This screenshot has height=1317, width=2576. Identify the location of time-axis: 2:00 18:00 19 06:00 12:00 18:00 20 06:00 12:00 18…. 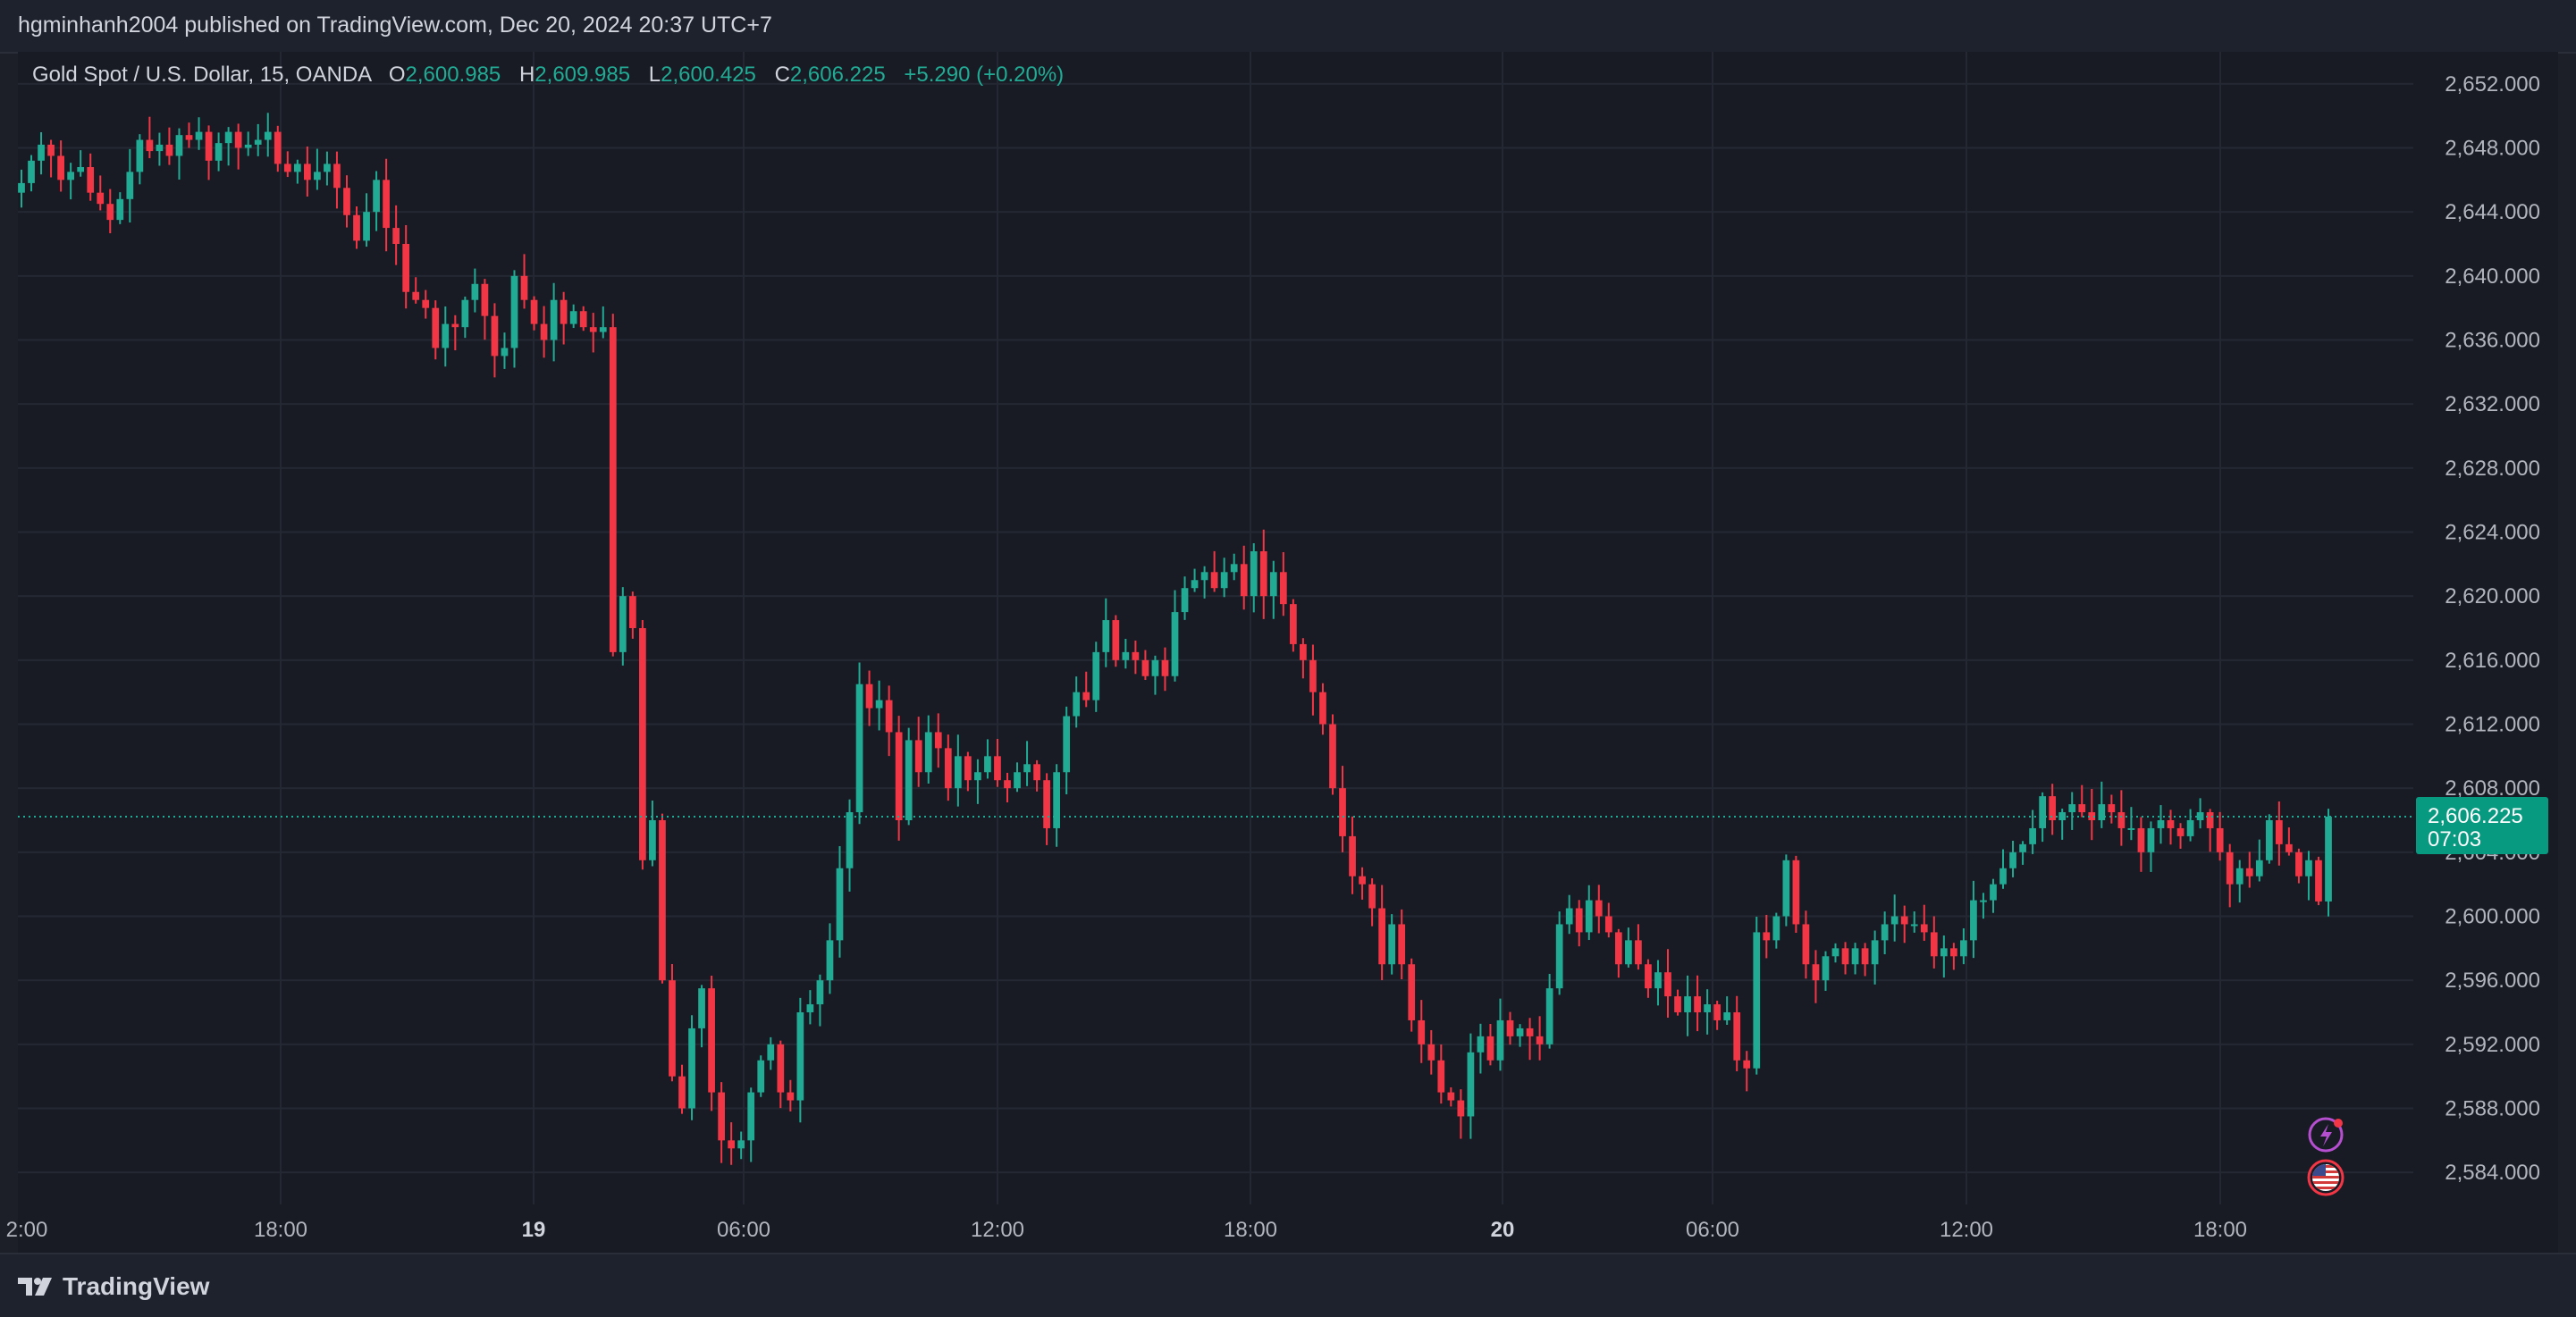
(1127, 1230).